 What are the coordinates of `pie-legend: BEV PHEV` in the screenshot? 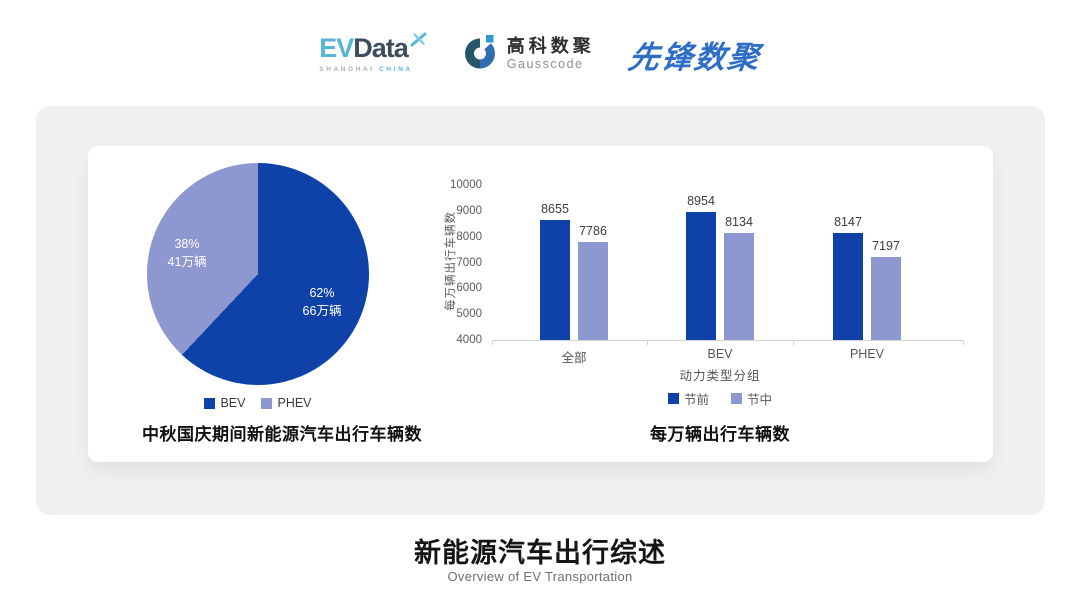 It's located at (258, 403).